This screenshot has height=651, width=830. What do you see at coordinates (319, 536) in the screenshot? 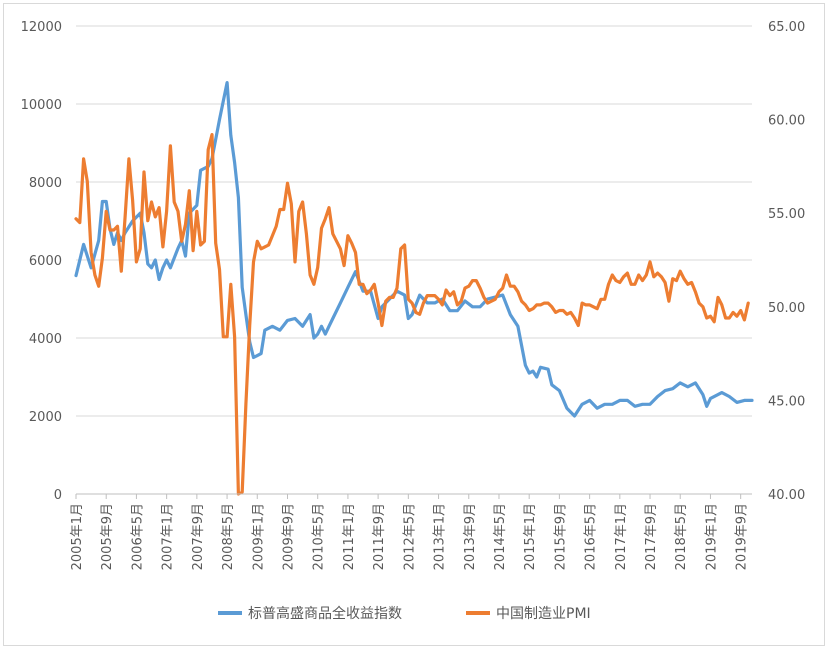
I see `x-tick-label: 2010年5月` at bounding box center [319, 536].